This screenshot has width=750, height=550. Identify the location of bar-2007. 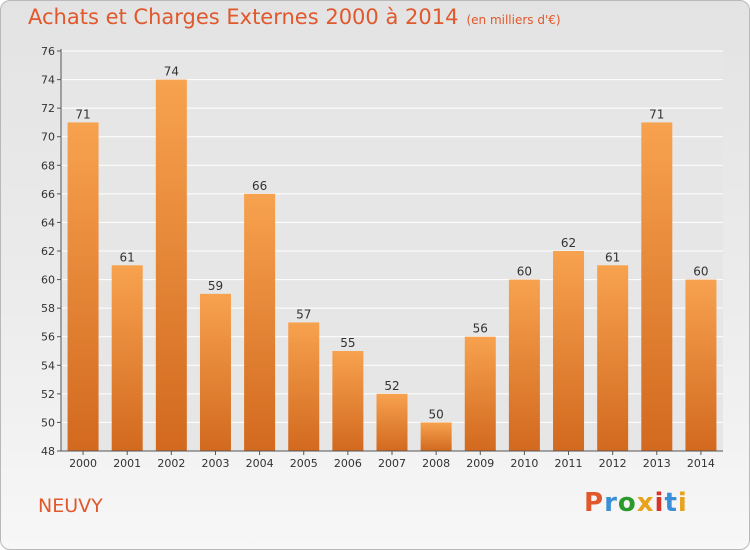
(392, 422).